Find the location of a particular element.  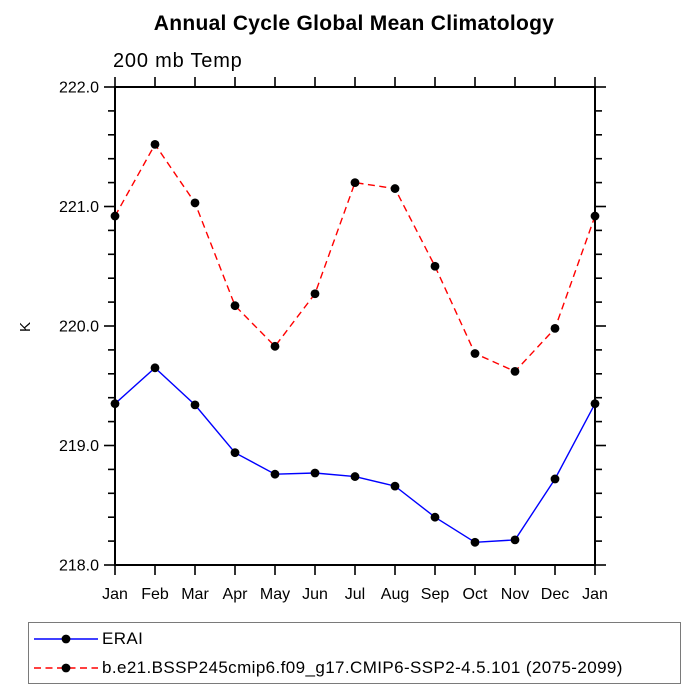

legend-line-sample-model is located at coordinates (66, 667).